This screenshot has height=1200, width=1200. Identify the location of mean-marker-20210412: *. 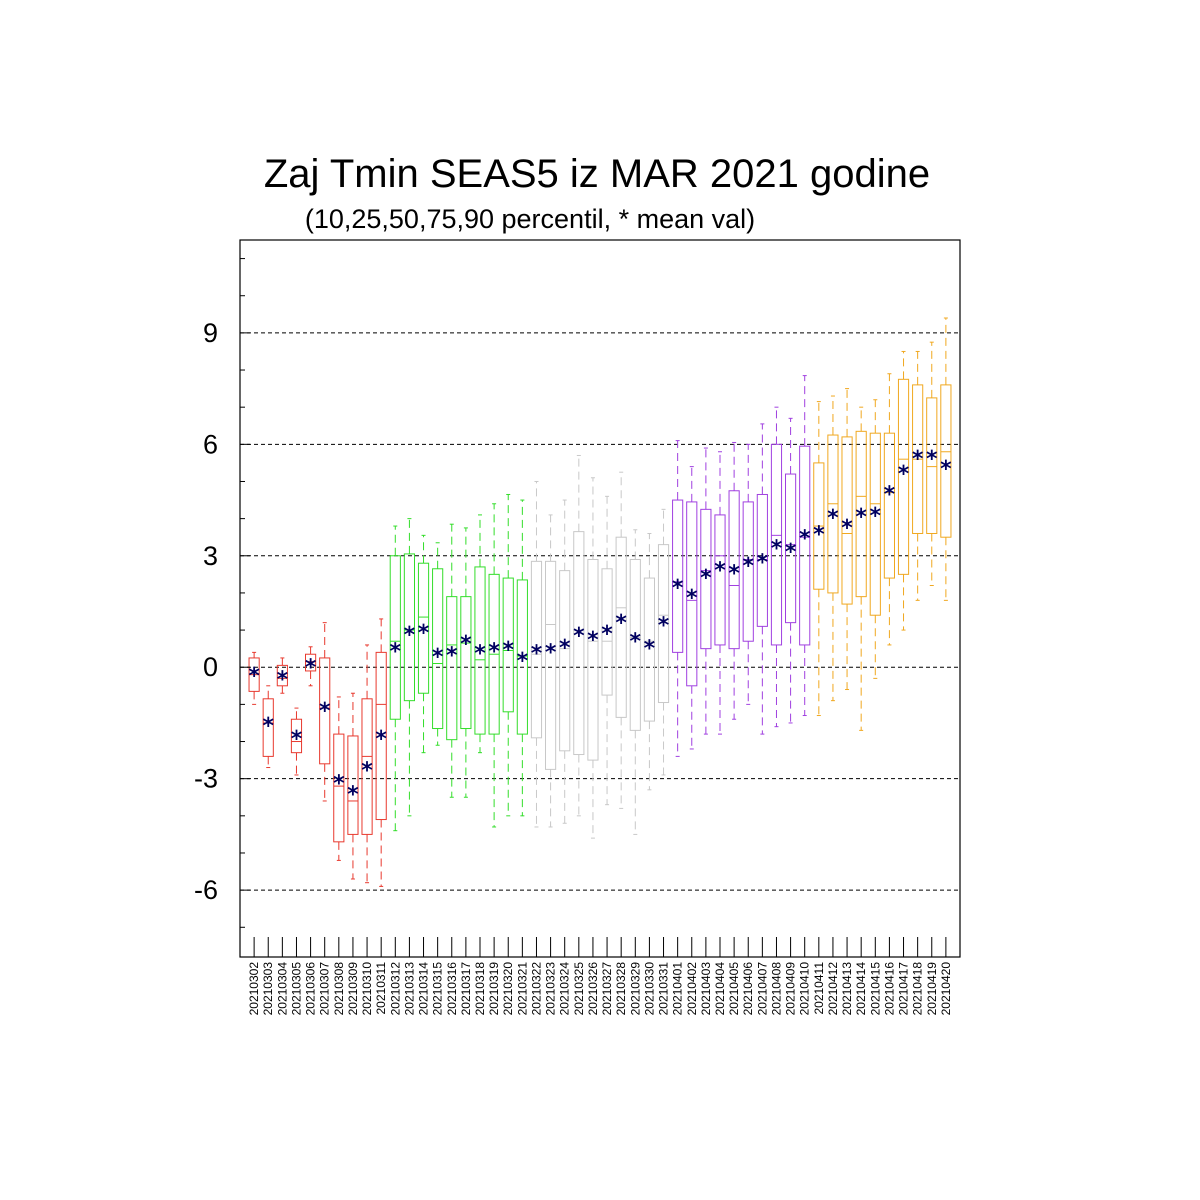
(833, 518).